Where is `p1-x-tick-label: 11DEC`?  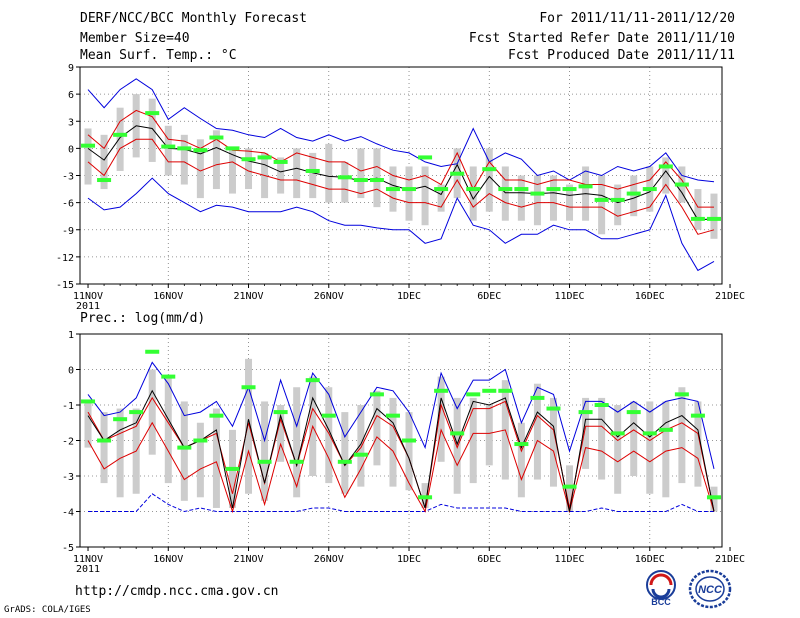 p1-x-tick-label: 11DEC is located at coordinates (569, 296).